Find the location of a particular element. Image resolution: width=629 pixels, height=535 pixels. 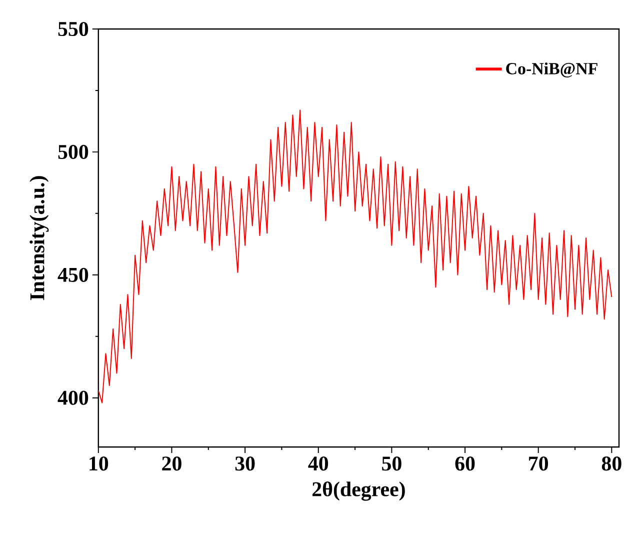

y-tick-label: 450 is located at coordinates (73, 275).